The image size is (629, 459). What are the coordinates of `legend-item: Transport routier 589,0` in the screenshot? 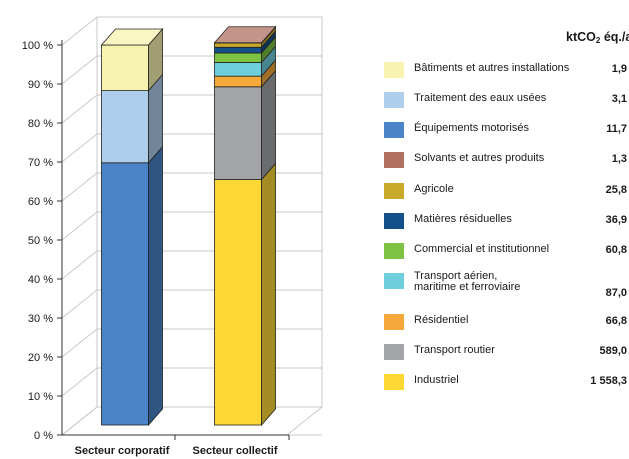 It's located at (506, 352).